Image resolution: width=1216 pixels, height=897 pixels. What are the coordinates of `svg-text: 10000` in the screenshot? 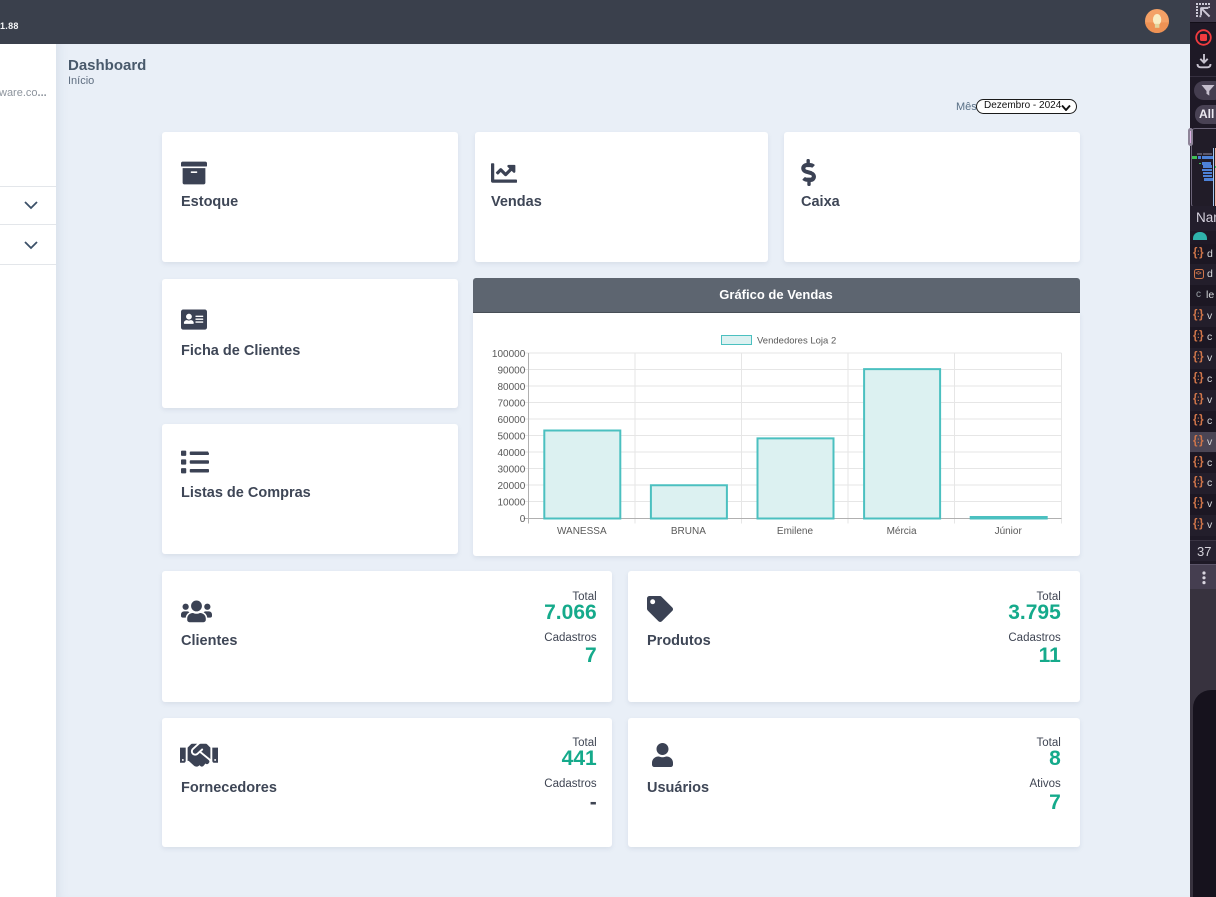 It's located at (511, 503).